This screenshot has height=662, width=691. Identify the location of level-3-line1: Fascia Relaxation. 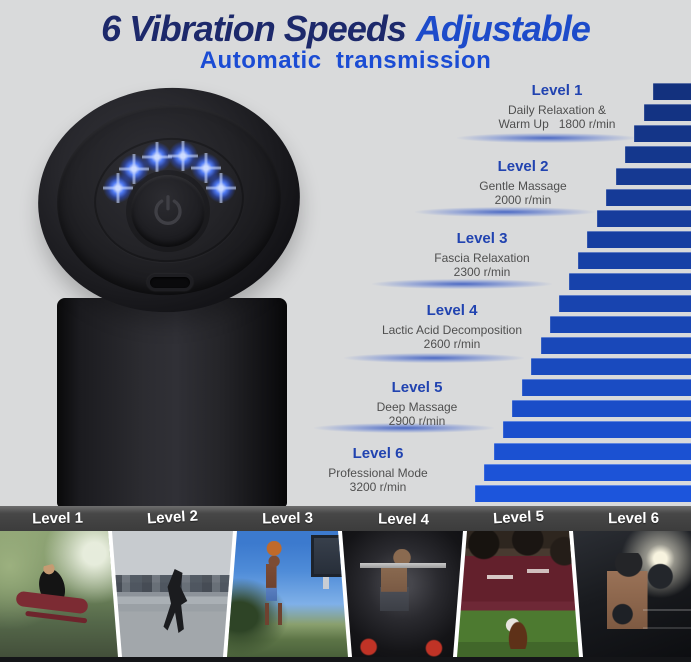
(482, 258).